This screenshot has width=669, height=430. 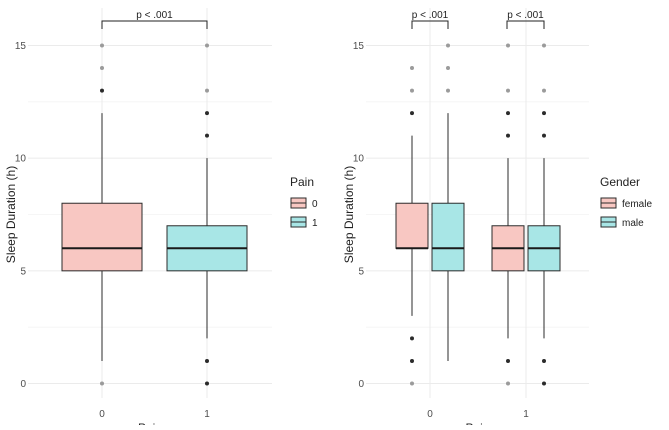 What do you see at coordinates (620, 182) in the screenshot?
I see `legend-title: Gender` at bounding box center [620, 182].